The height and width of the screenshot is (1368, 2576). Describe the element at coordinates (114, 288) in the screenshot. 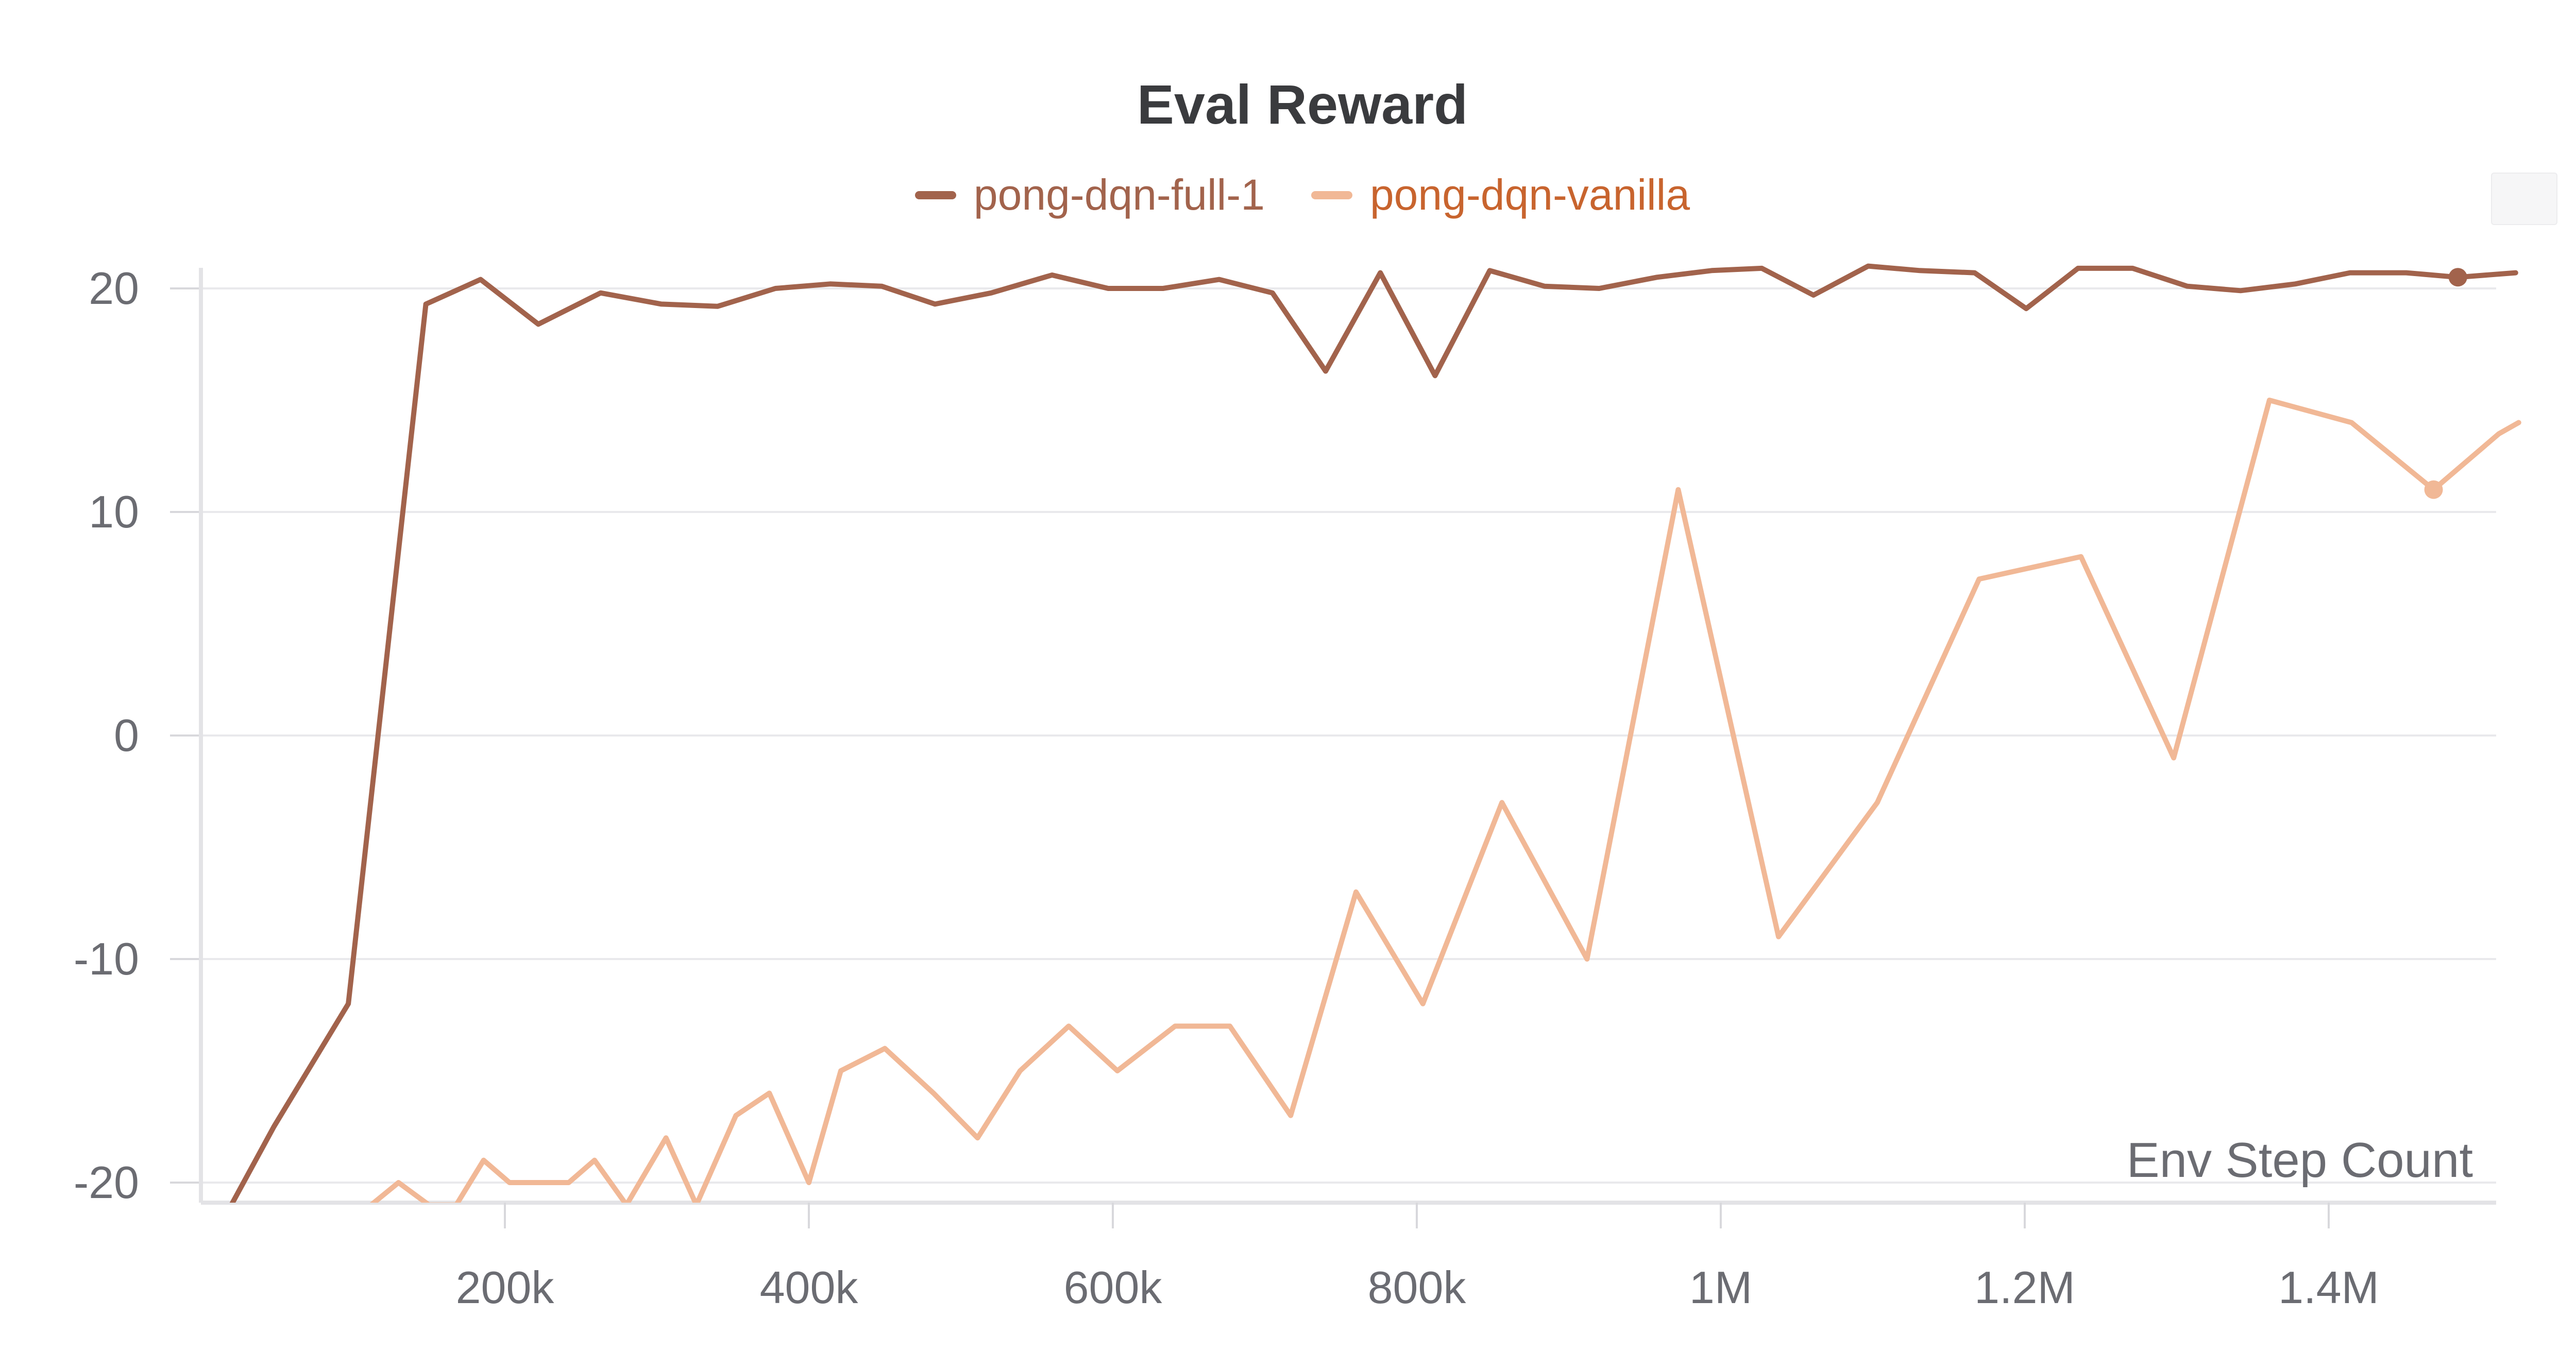

I see `y-tick-label-0: 20` at that location.